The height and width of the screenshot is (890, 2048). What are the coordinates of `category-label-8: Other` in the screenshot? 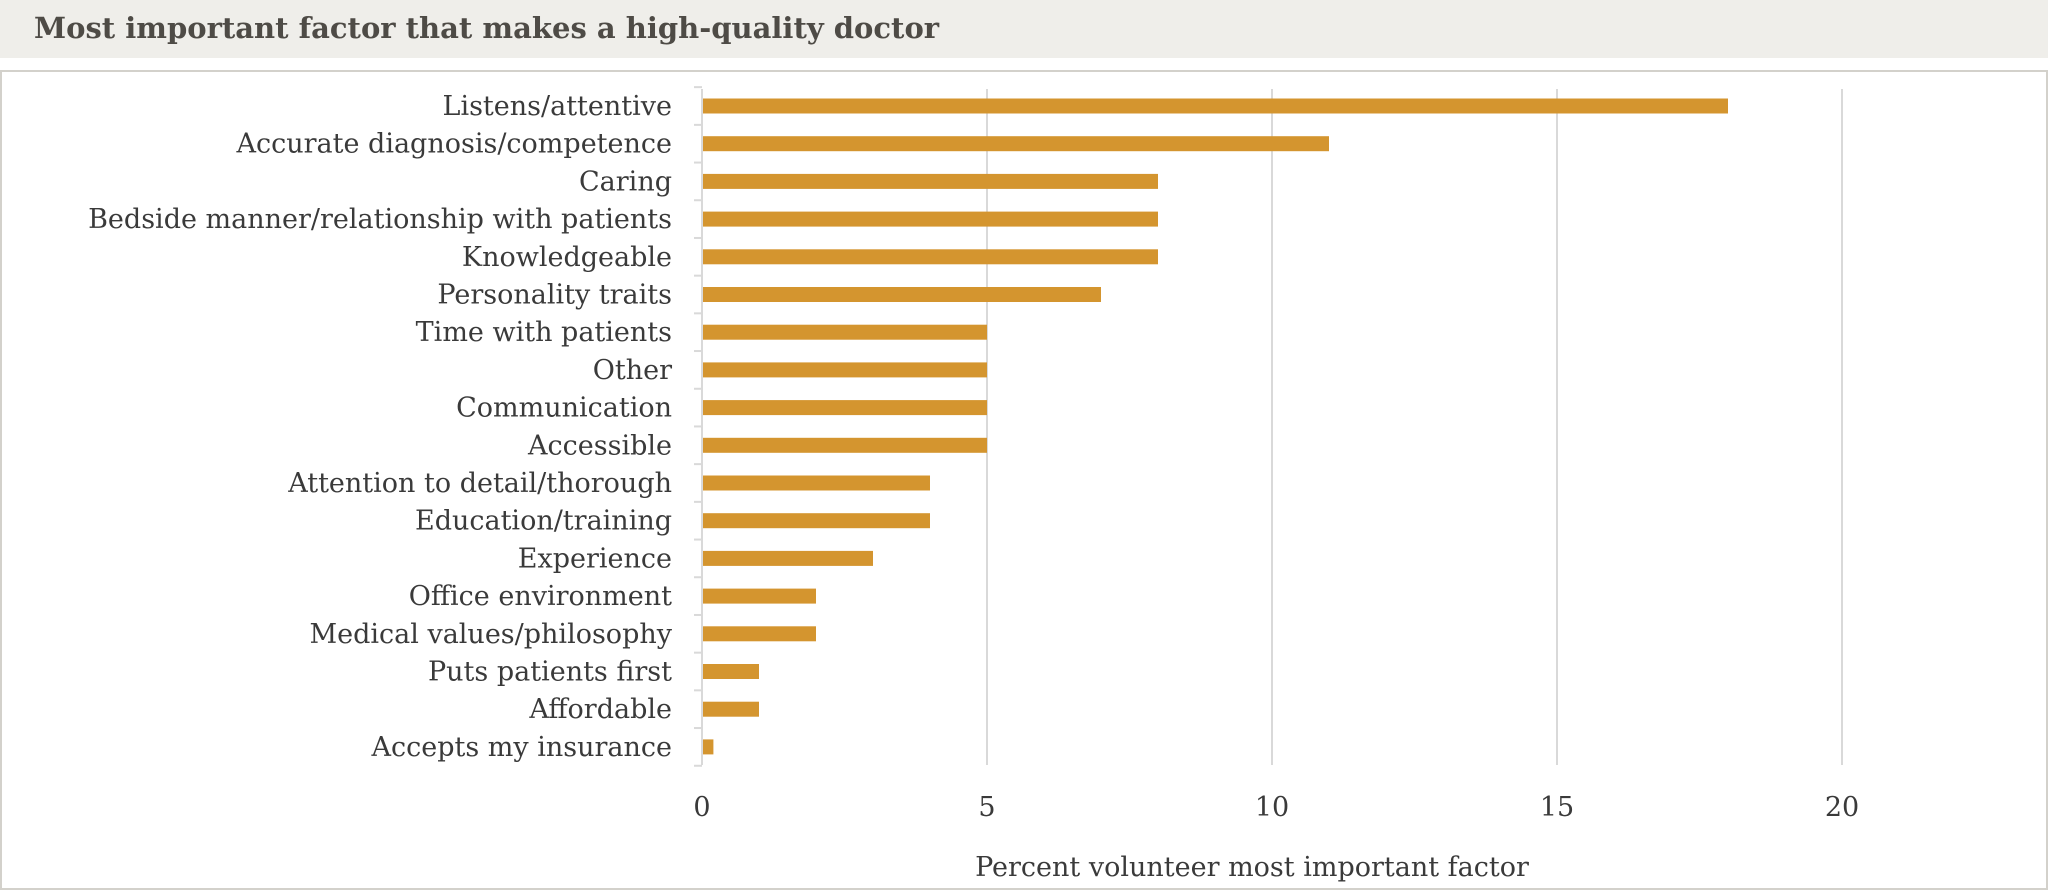 It's located at (632, 370).